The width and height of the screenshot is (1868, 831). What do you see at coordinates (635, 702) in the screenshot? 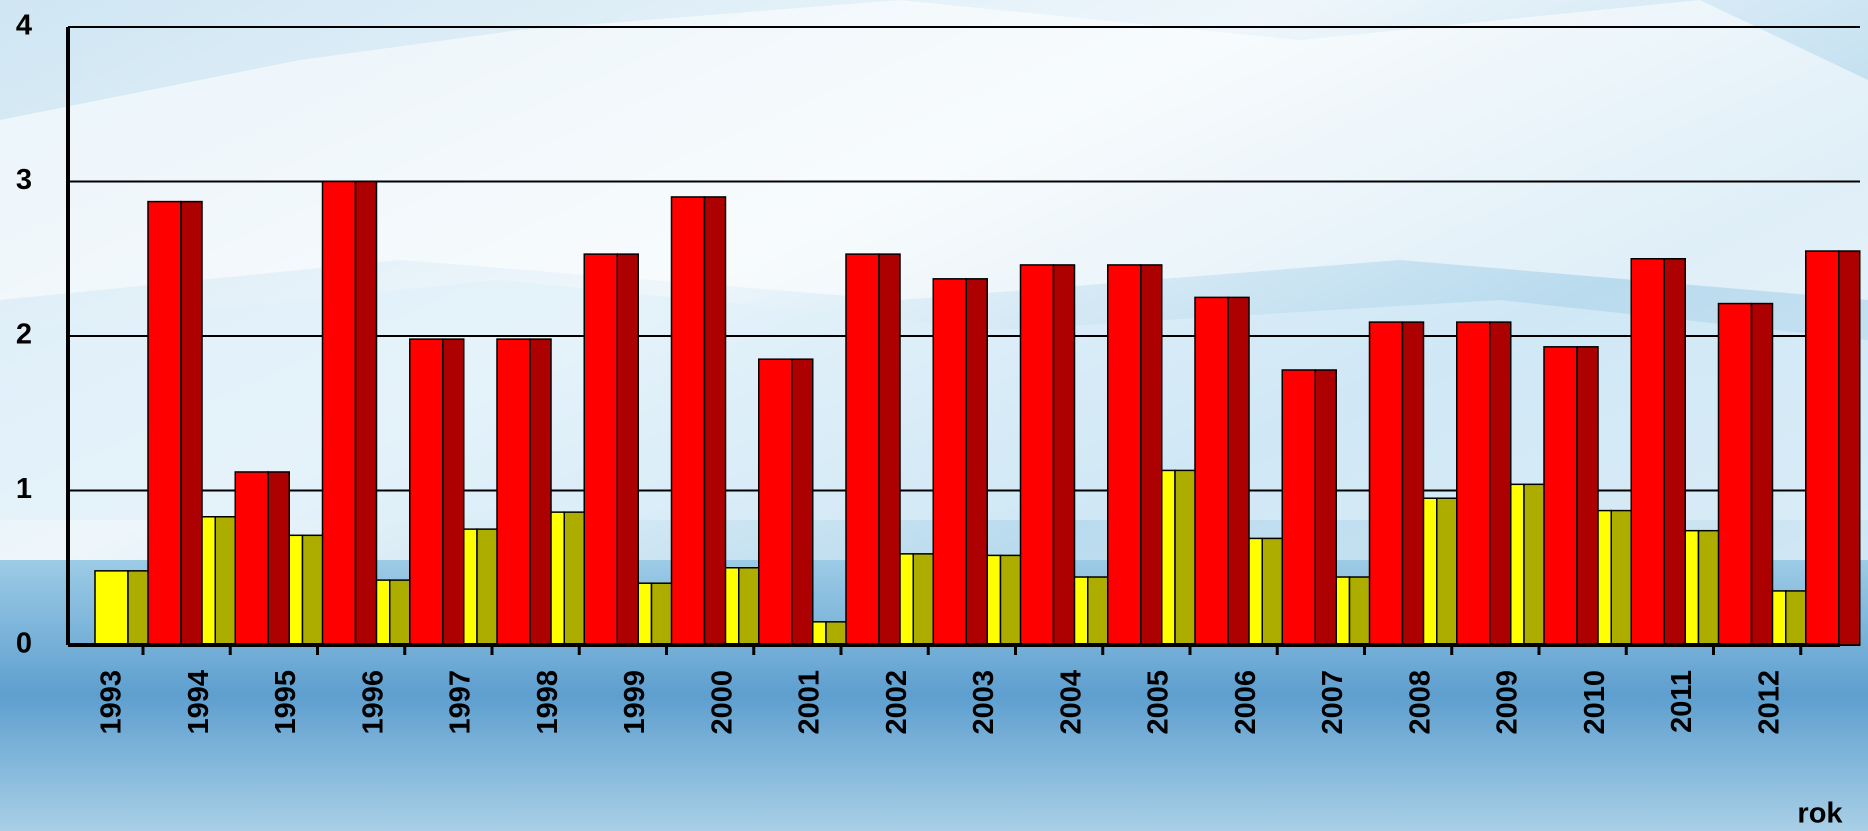
I see `x-tick-label: 1999` at bounding box center [635, 702].